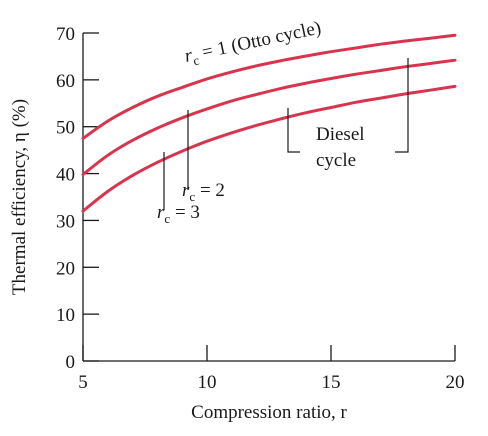 The width and height of the screenshot is (488, 436). What do you see at coordinates (65, 81) in the screenshot?
I see `y-tick-label: 60` at bounding box center [65, 81].